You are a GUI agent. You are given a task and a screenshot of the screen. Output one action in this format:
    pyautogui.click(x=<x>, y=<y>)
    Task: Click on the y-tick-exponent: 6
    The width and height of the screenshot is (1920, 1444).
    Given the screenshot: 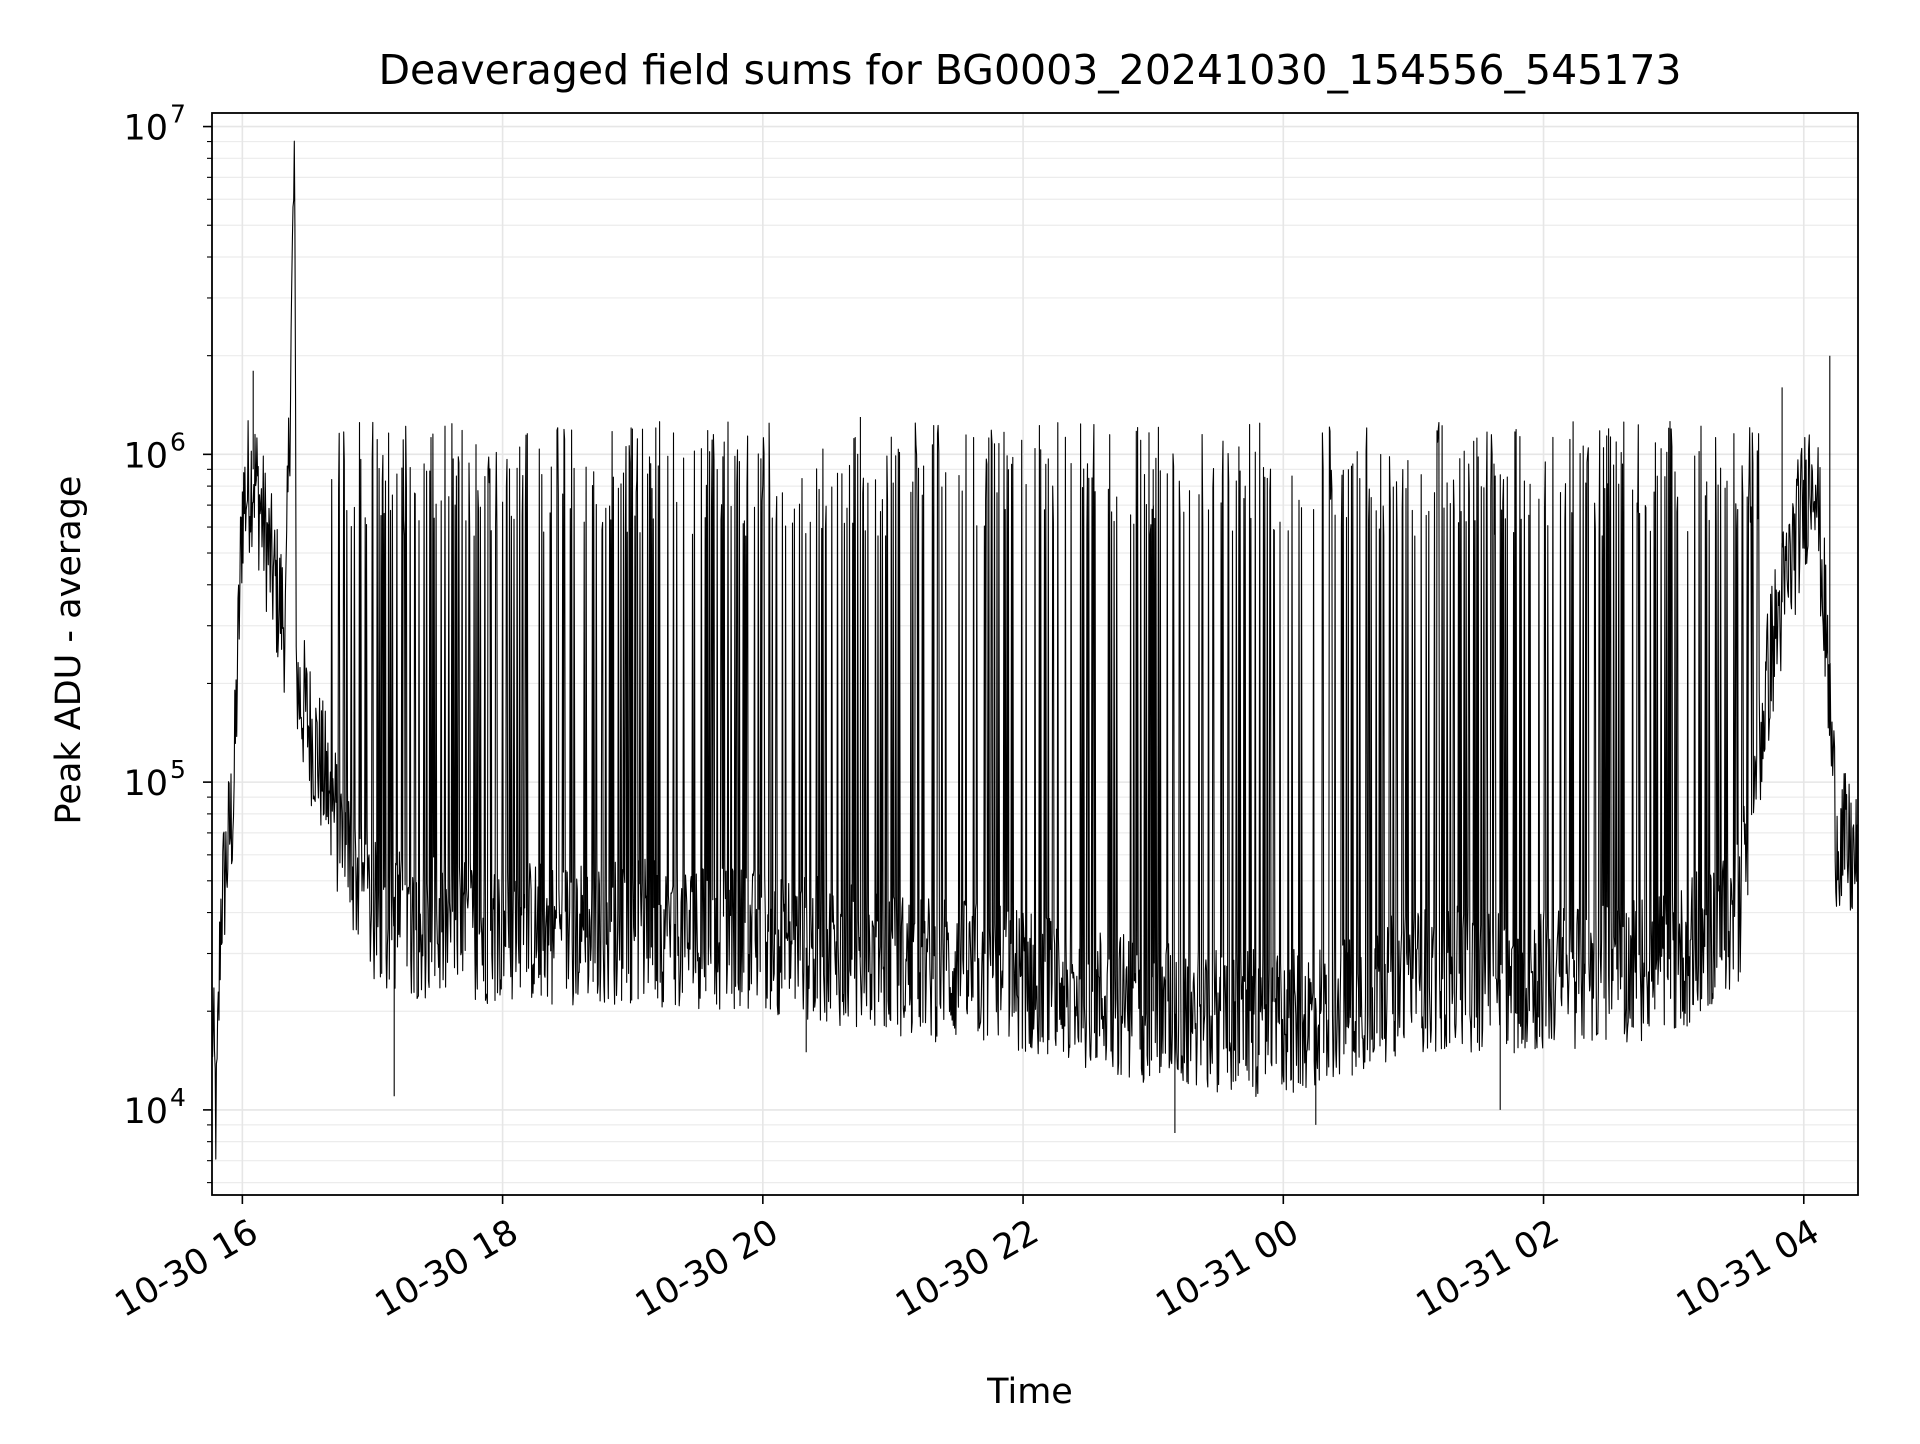 What is the action you would take?
    pyautogui.click(x=178, y=441)
    